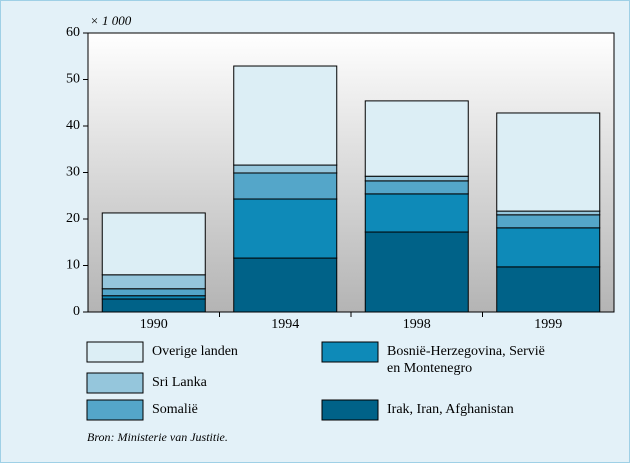 The width and height of the screenshot is (630, 463). What do you see at coordinates (73, 79) in the screenshot?
I see `y-tick-label: 50` at bounding box center [73, 79].